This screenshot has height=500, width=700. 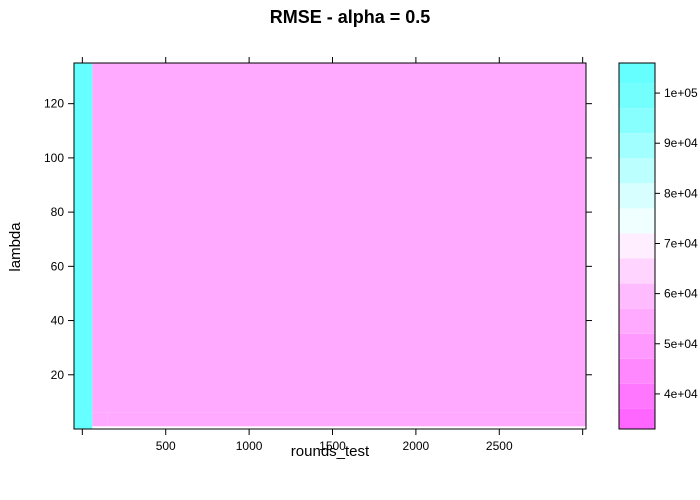 What do you see at coordinates (332, 446) in the screenshot?
I see `x-tick-label: 1500` at bounding box center [332, 446].